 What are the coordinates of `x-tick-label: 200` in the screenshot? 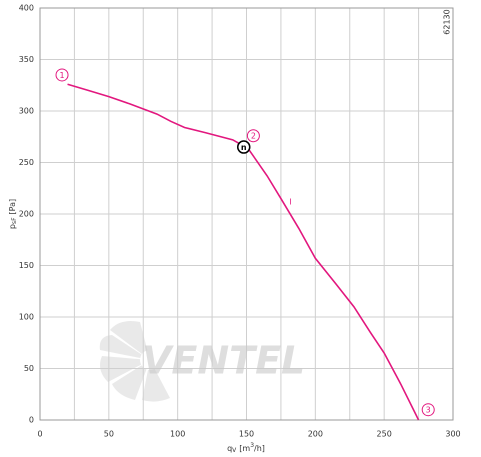 It's located at (315, 434).